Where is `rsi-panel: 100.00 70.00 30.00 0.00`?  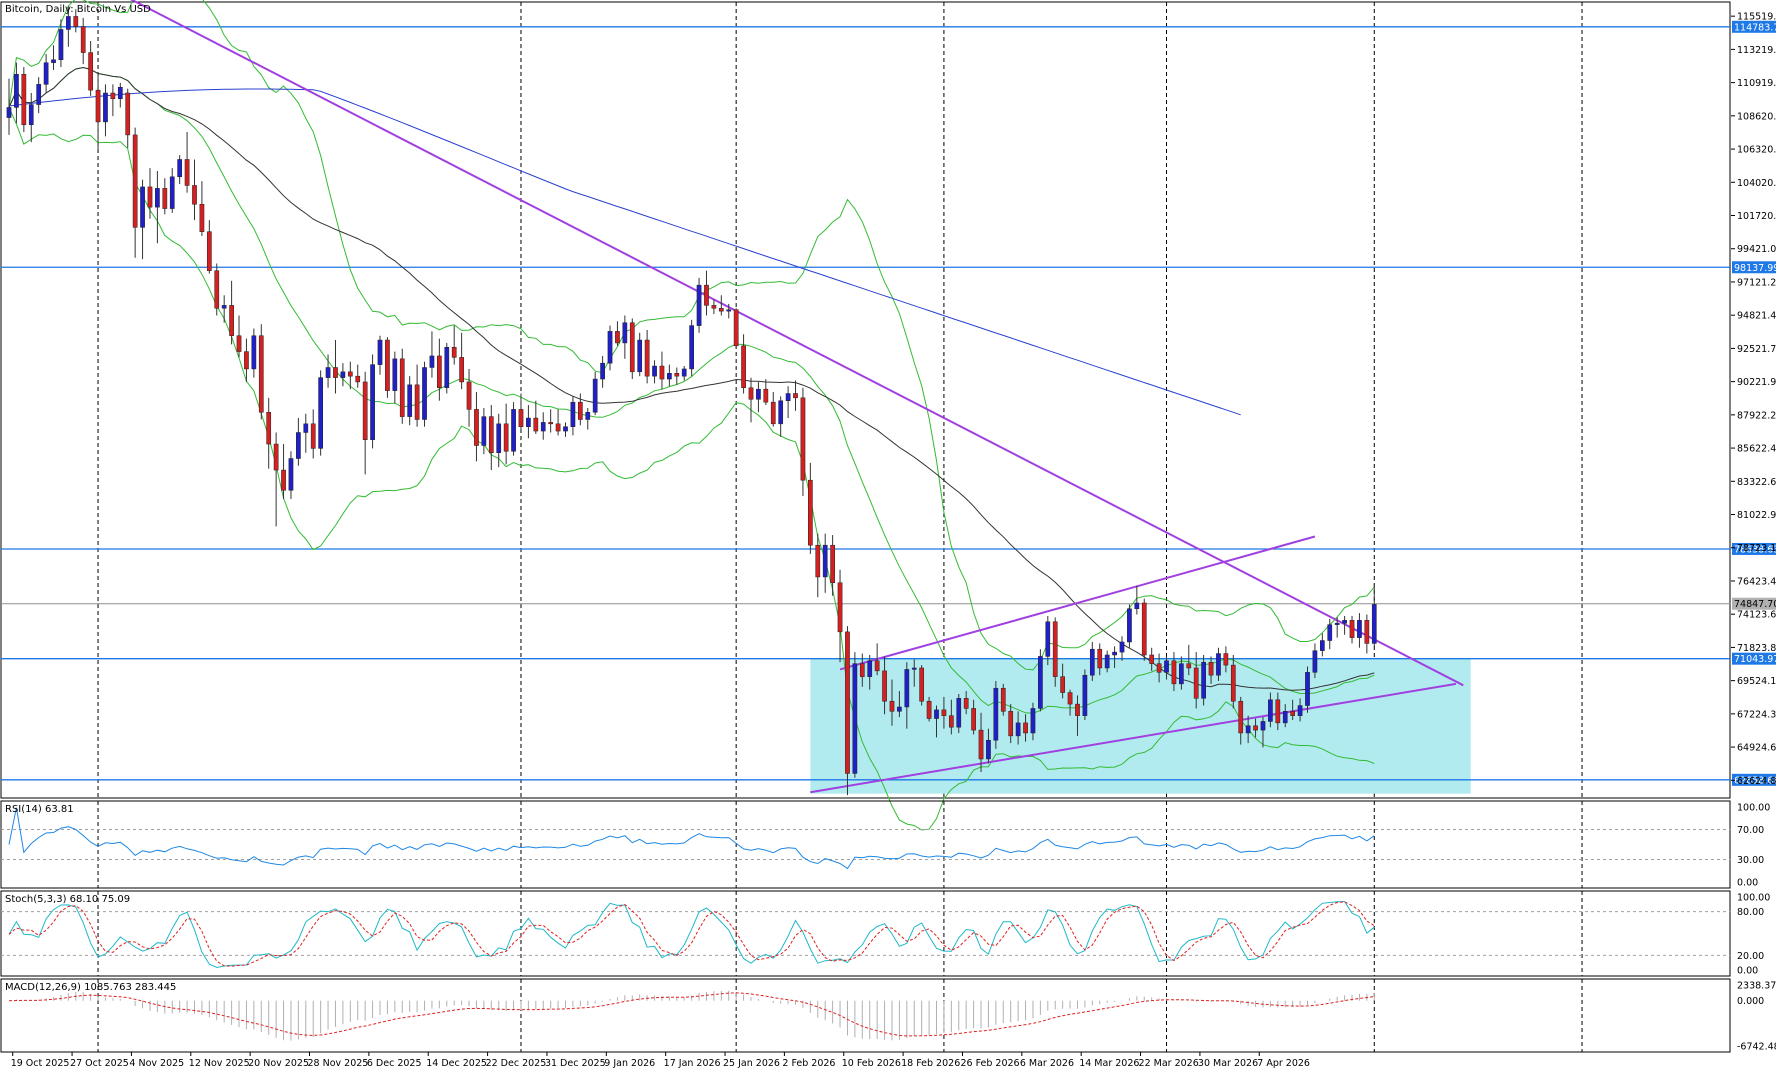
rsi-panel: 100.00 70.00 30.00 0.00 is located at coordinates (885, 844).